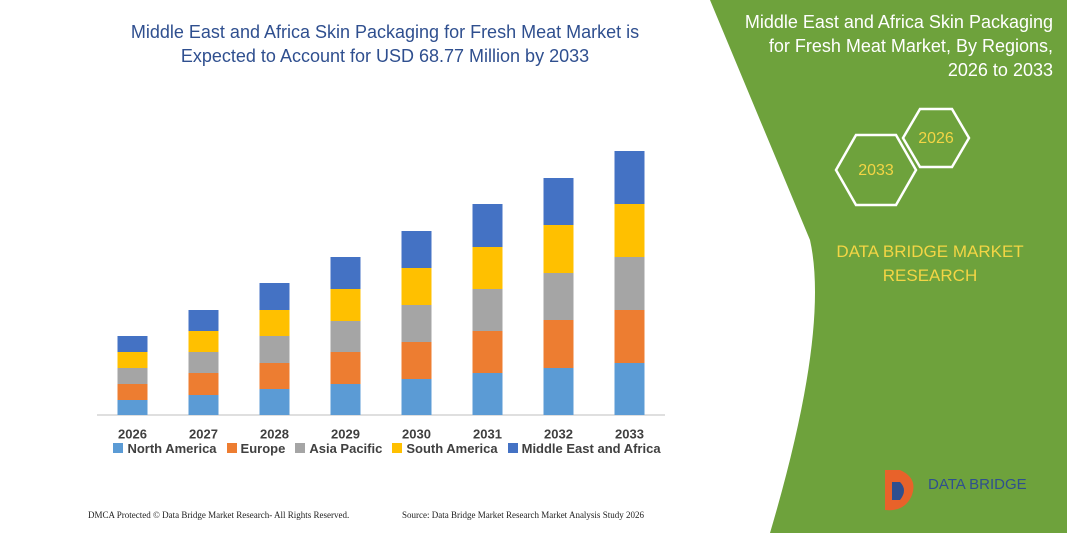 Image resolution: width=1067 pixels, height=533 pixels. I want to click on legend-item: Asia Pacific, so click(338, 448).